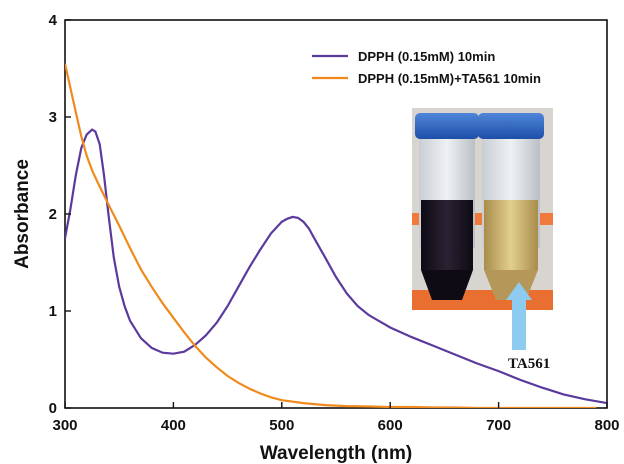 The width and height of the screenshot is (624, 464). What do you see at coordinates (60, 214) in the screenshot?
I see `y-axis: 0 1 2 3 4` at bounding box center [60, 214].